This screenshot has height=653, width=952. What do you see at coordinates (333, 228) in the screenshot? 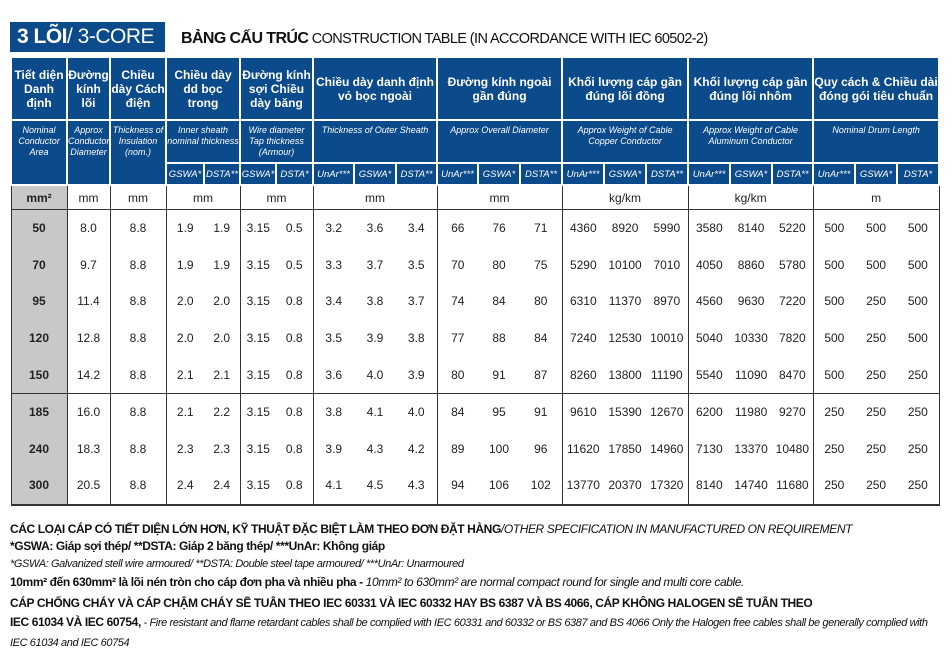
I see `table-cell: 3.2` at bounding box center [333, 228].